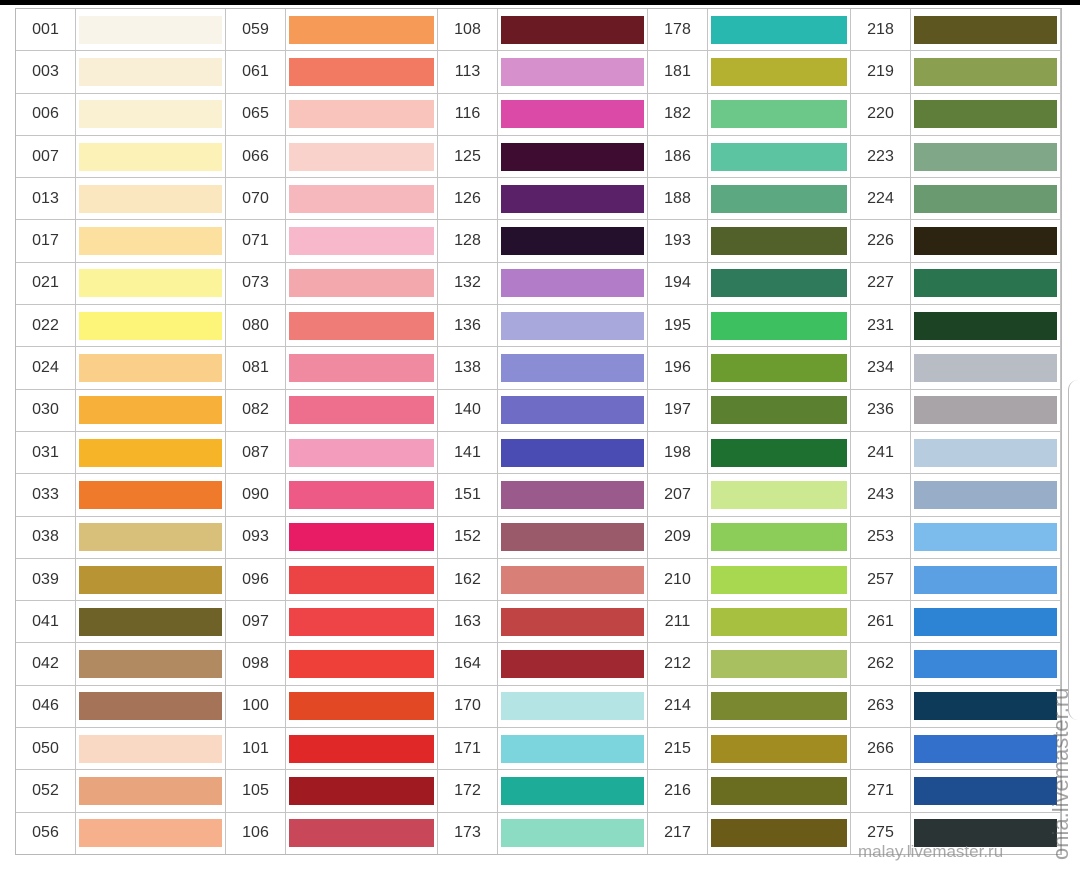 The height and width of the screenshot is (871, 1080). I want to click on color-row: 046, so click(121, 707).